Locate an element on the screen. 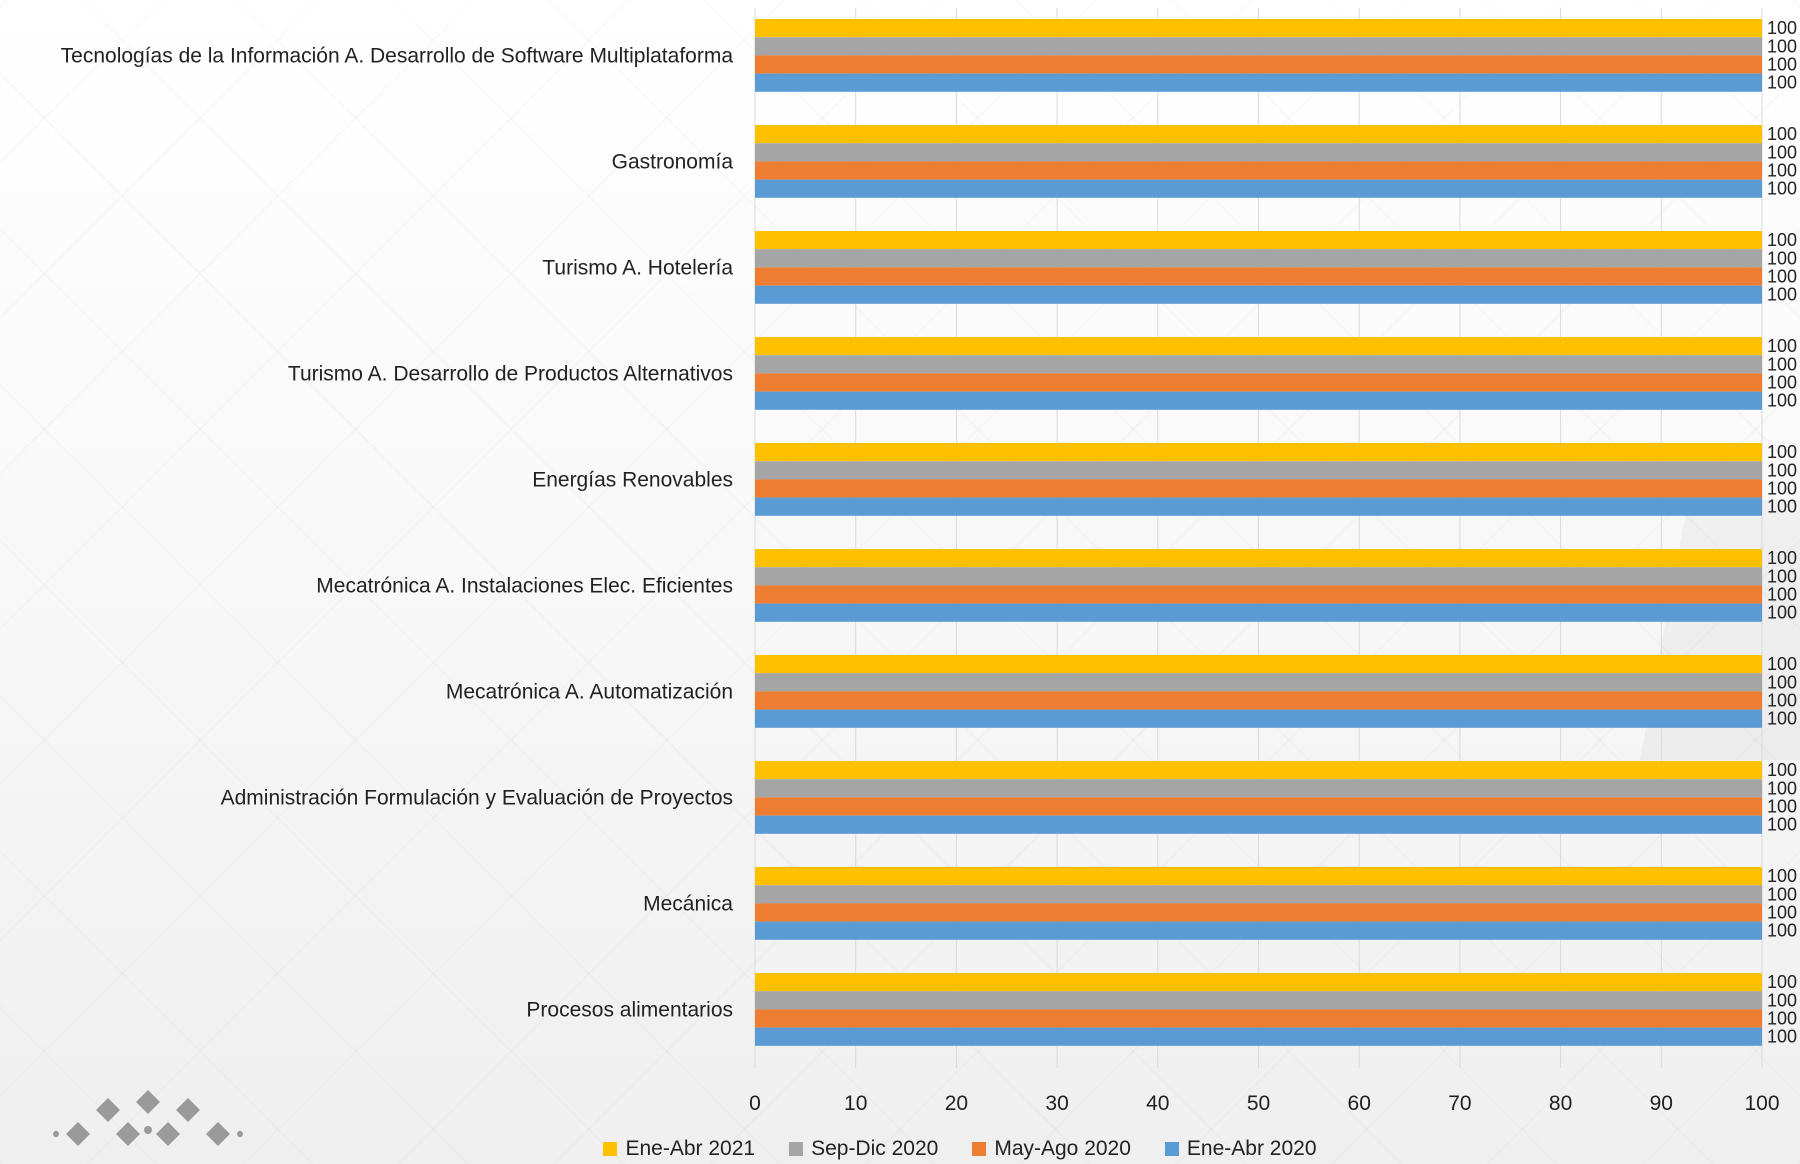 The image size is (1800, 1164). legend-item: Sep-Dic 2020 is located at coordinates (863, 1149).